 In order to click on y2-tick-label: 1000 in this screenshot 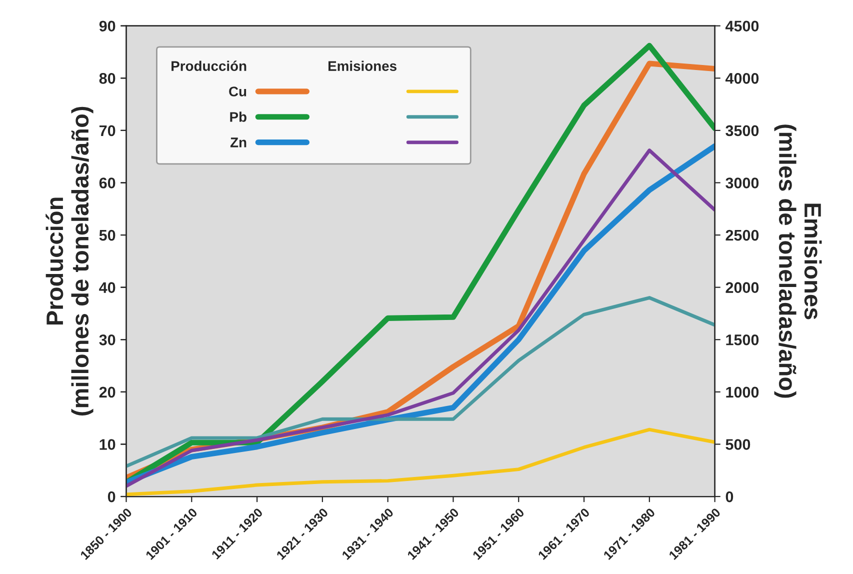, I will do `click(742, 392)`.